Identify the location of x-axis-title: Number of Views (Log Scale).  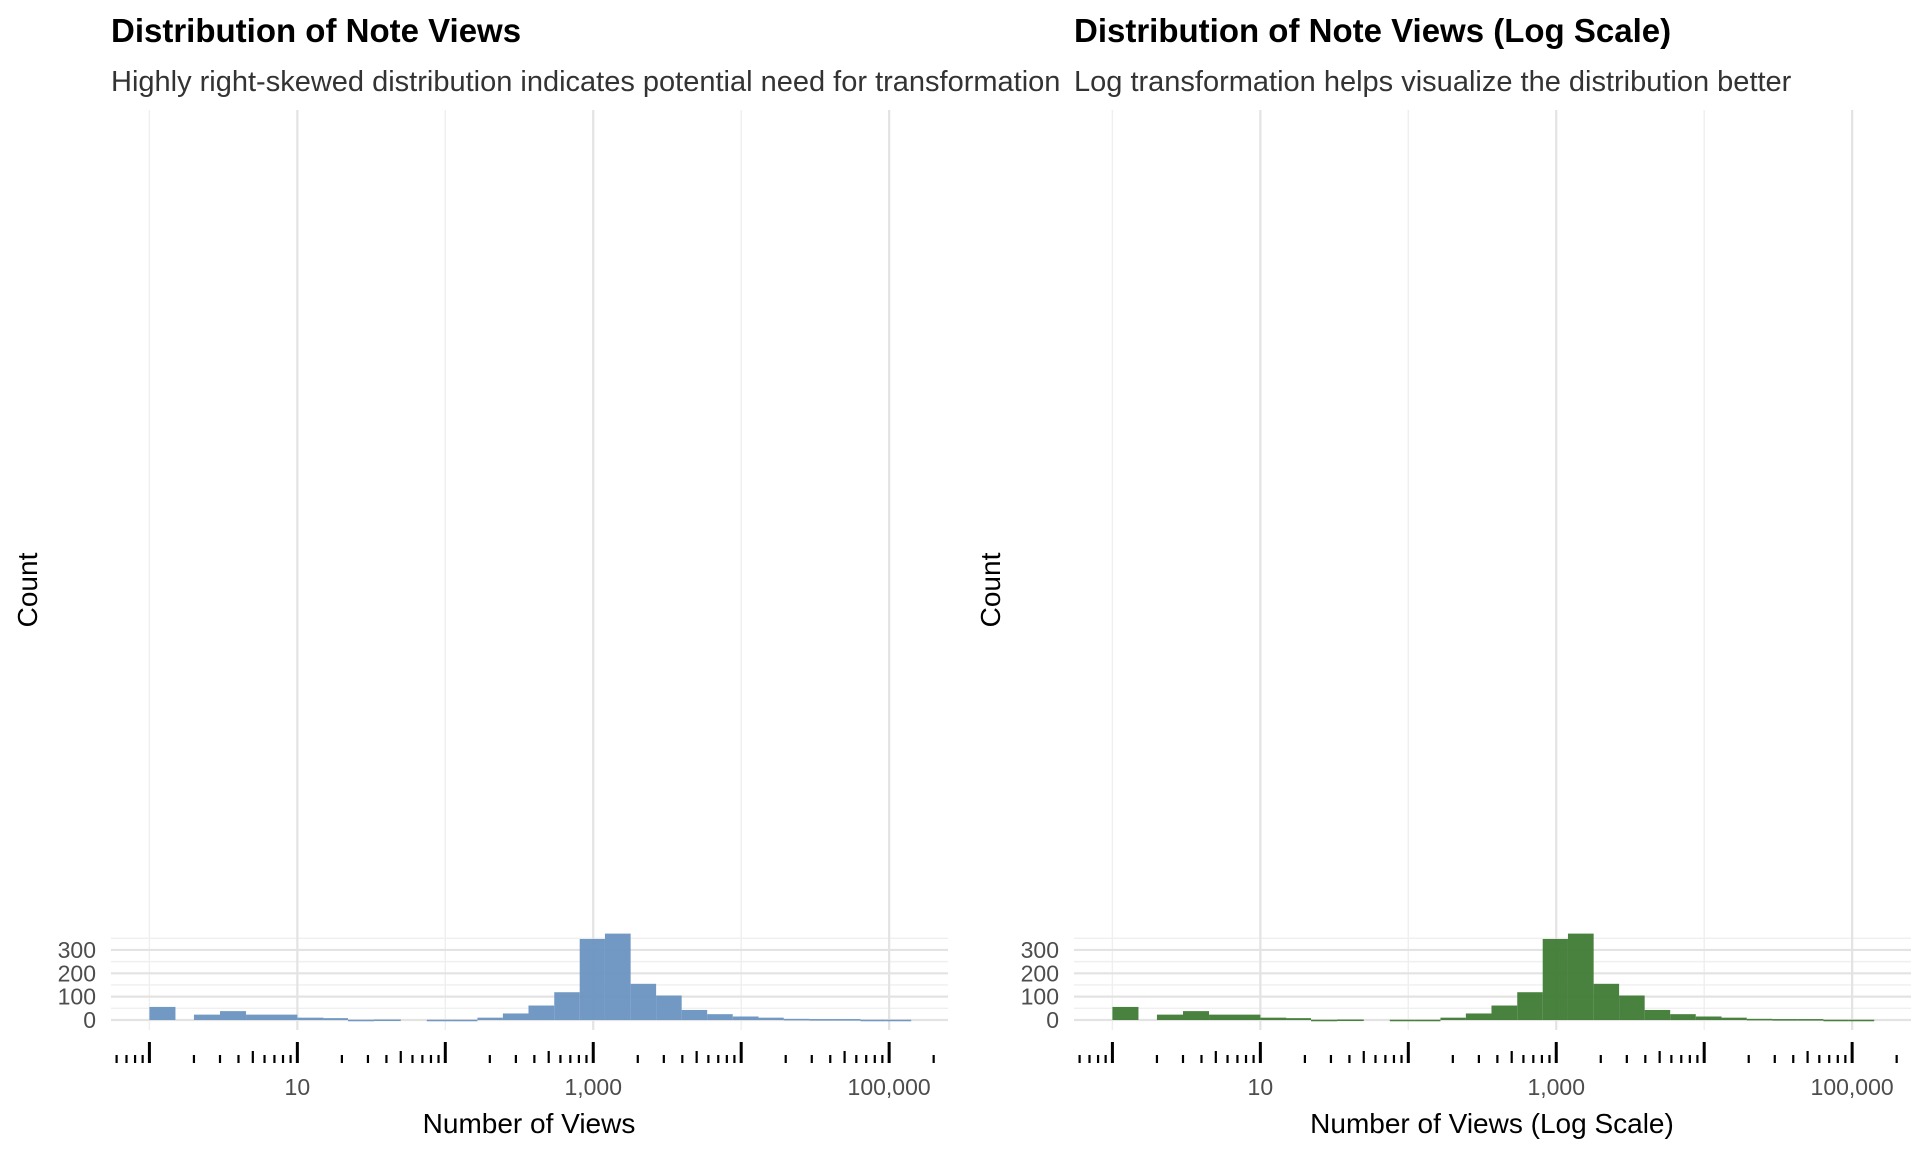
(1492, 1123).